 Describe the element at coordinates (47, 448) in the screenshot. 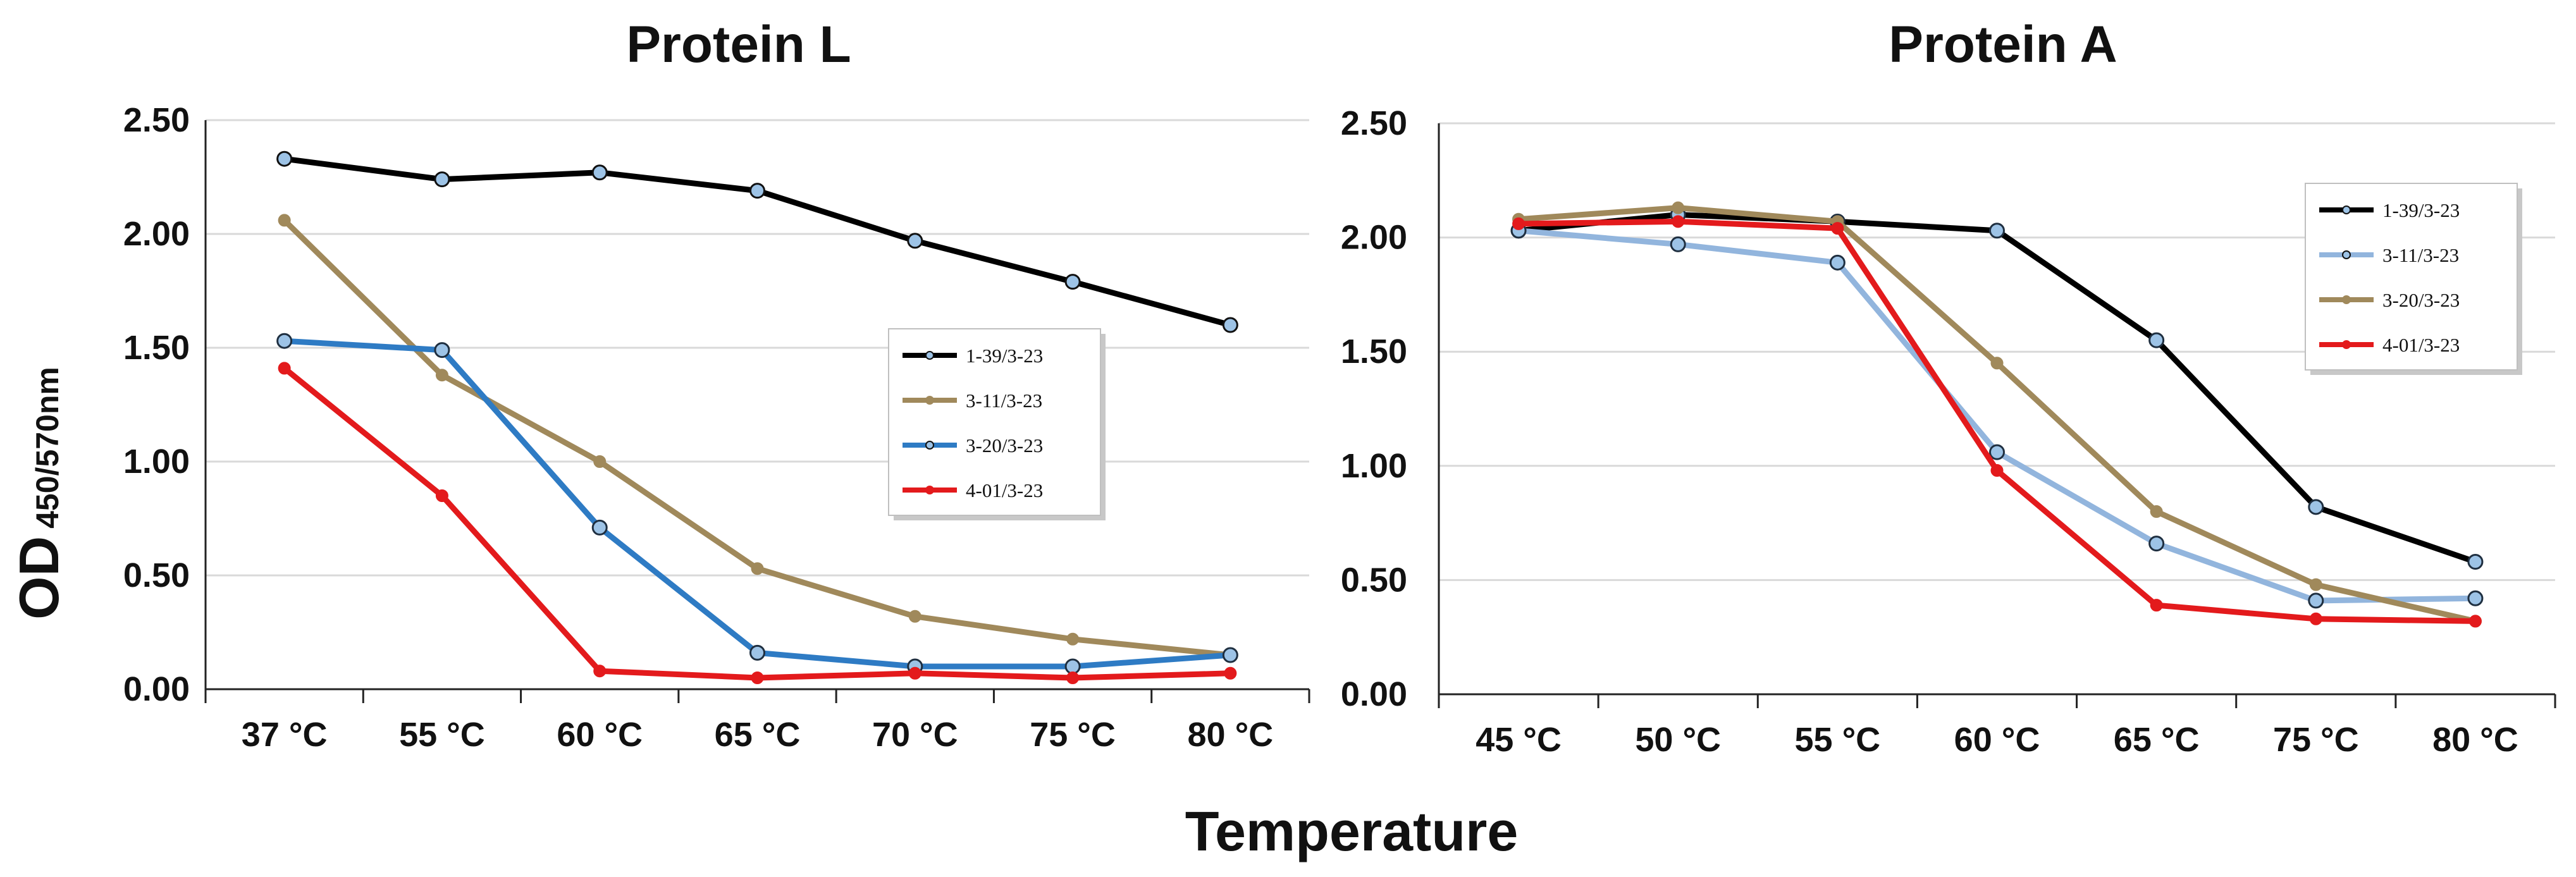

I see `y-axis-label-subscript: 450/570nm` at that location.